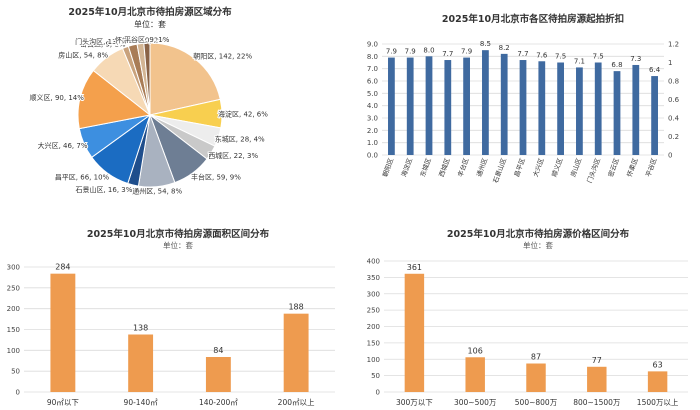  What do you see at coordinates (387, 167) in the screenshot?
I see `x-tick-label: 朝阳区` at bounding box center [387, 167].